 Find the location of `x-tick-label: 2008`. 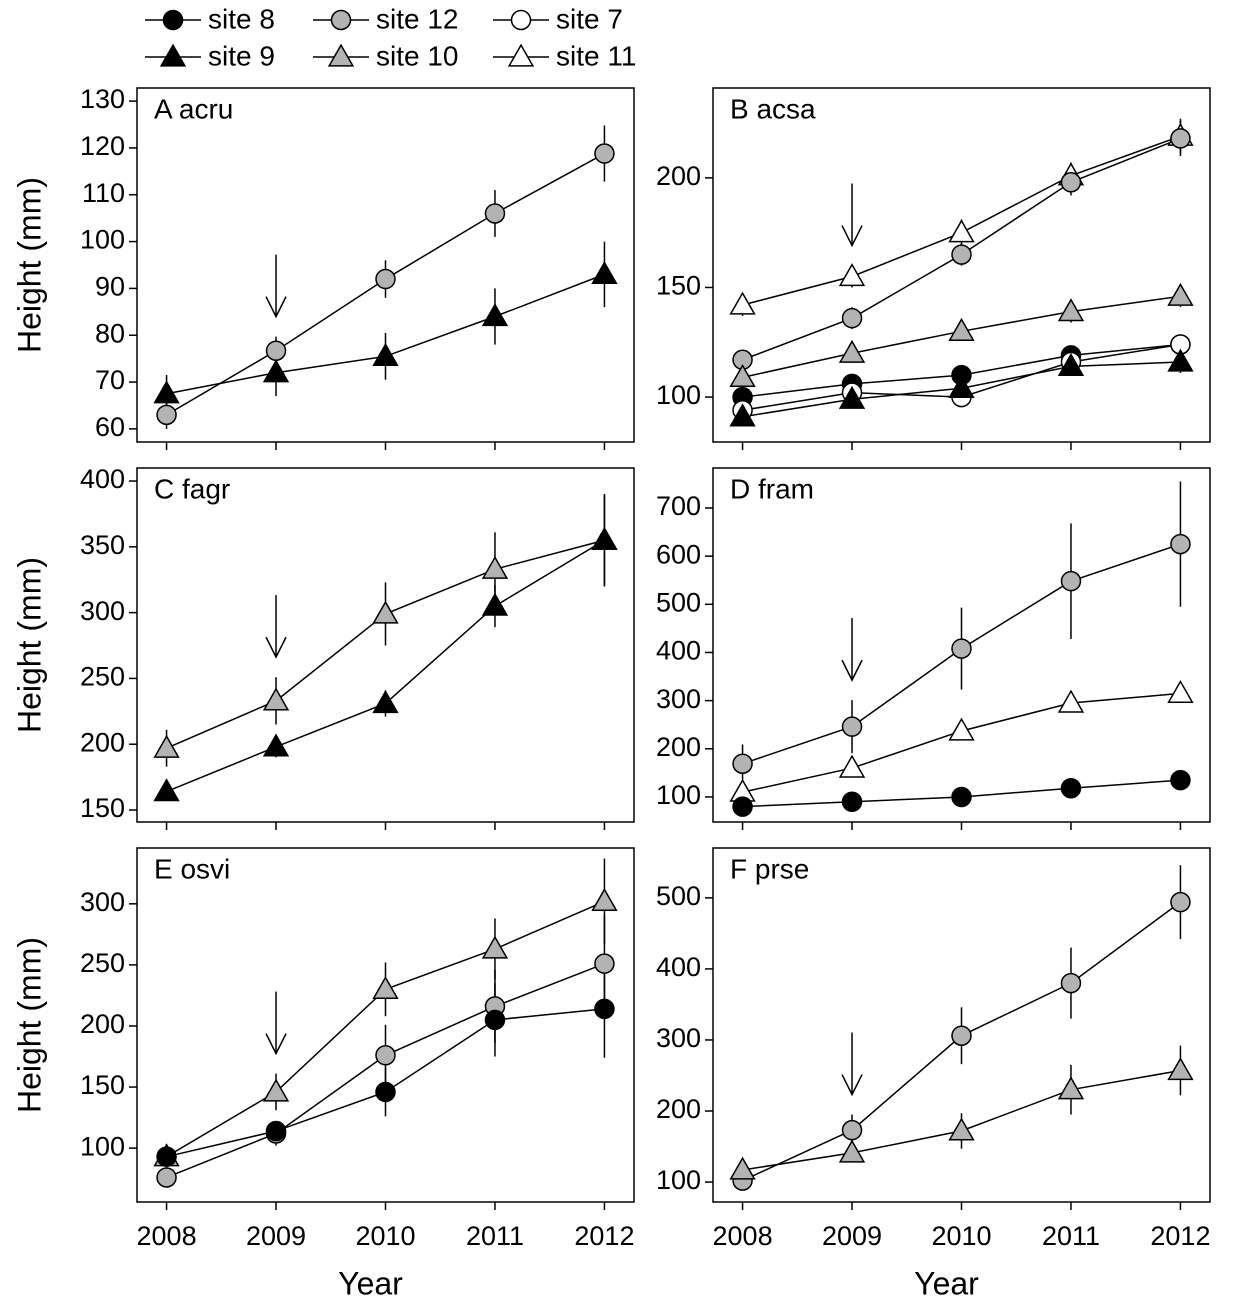

x-tick-label: 2008 is located at coordinates (167, 1236).